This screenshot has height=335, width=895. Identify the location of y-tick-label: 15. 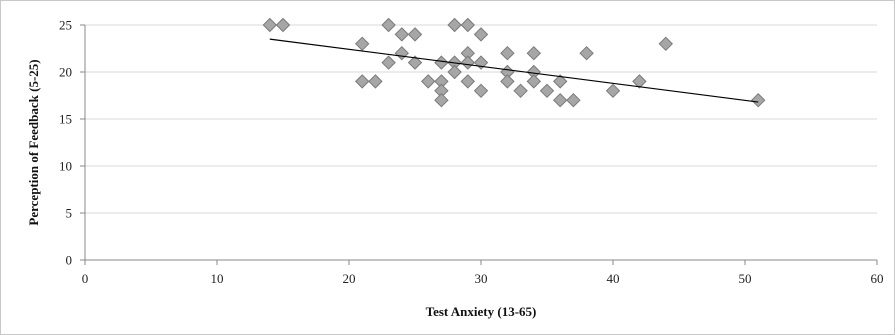
(65, 119).